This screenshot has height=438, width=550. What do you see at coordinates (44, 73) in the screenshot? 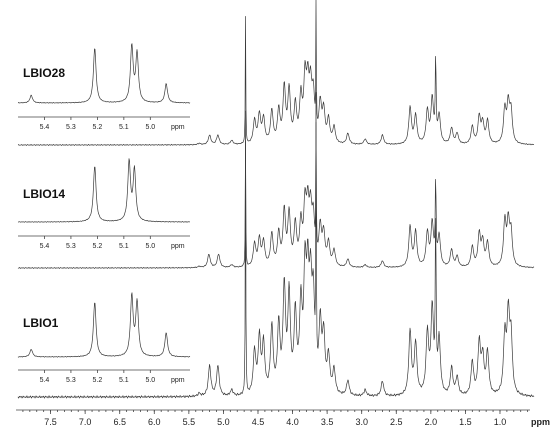
I see `sample-label: LBIO28` at bounding box center [44, 73].